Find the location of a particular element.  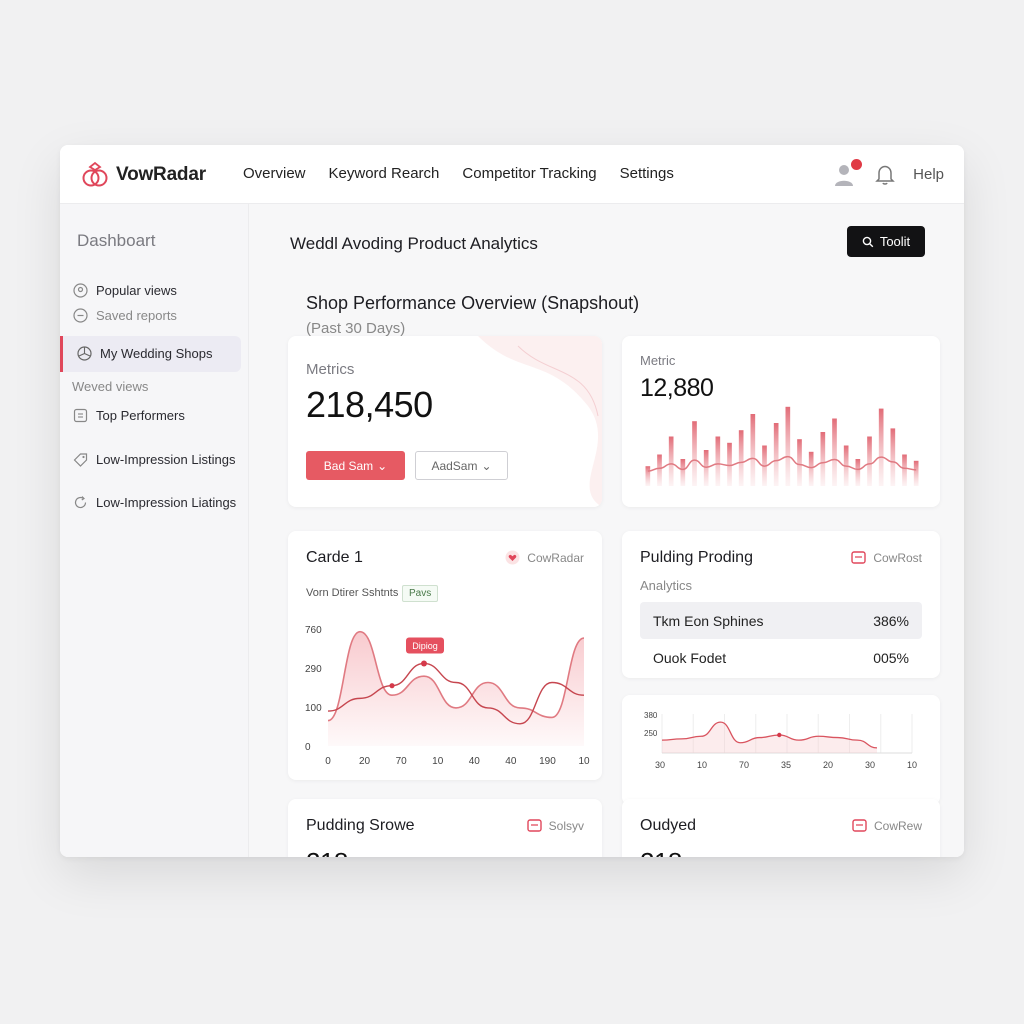

sidebar-item-my-wedding-shops: My Wedding Shops is located at coordinates (144, 353).